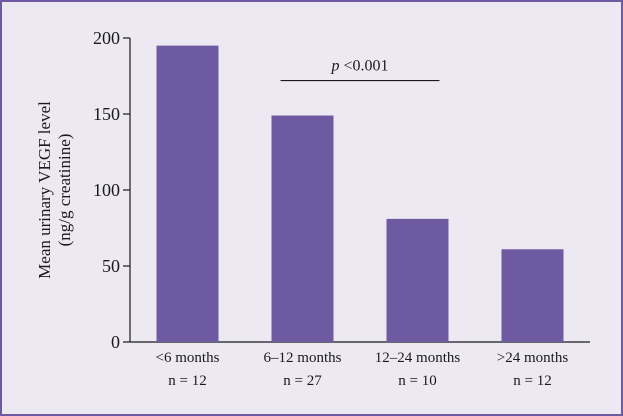 This screenshot has height=416, width=623. I want to click on y-tick-label: 200, so click(106, 38).